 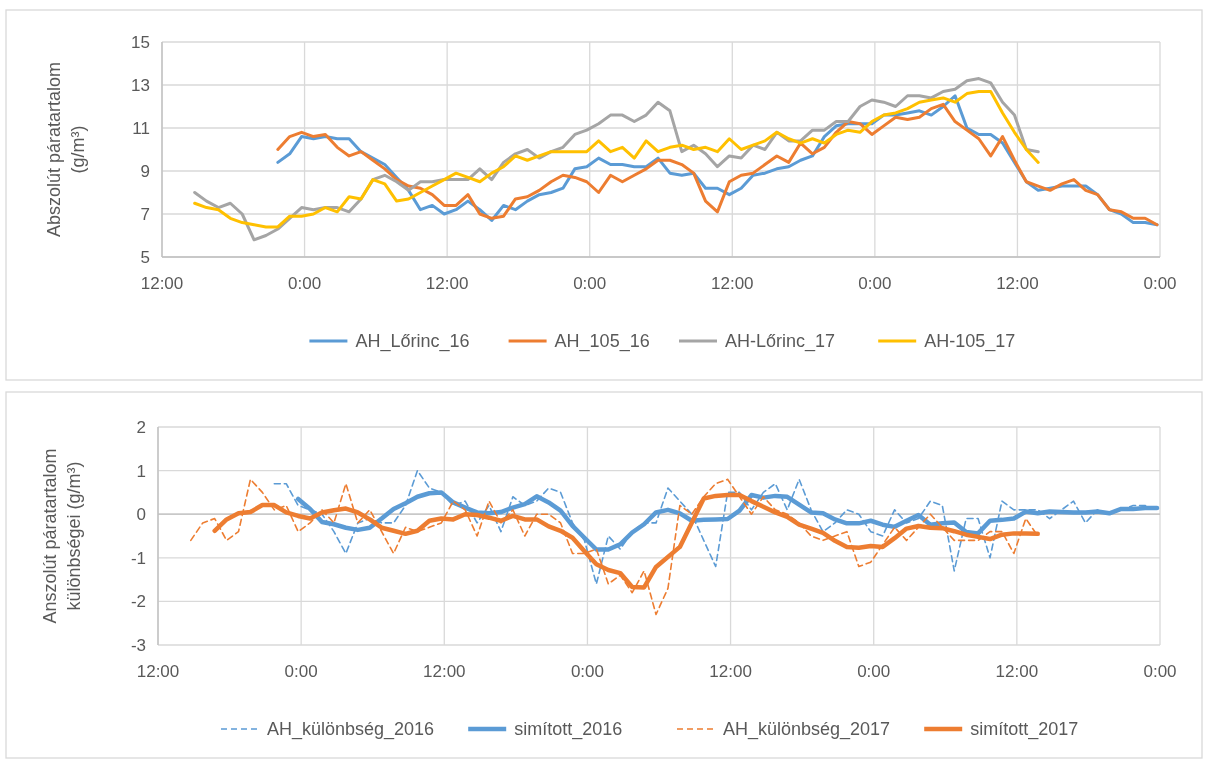 I want to click on y-tick-label: -2, so click(x=138, y=602).